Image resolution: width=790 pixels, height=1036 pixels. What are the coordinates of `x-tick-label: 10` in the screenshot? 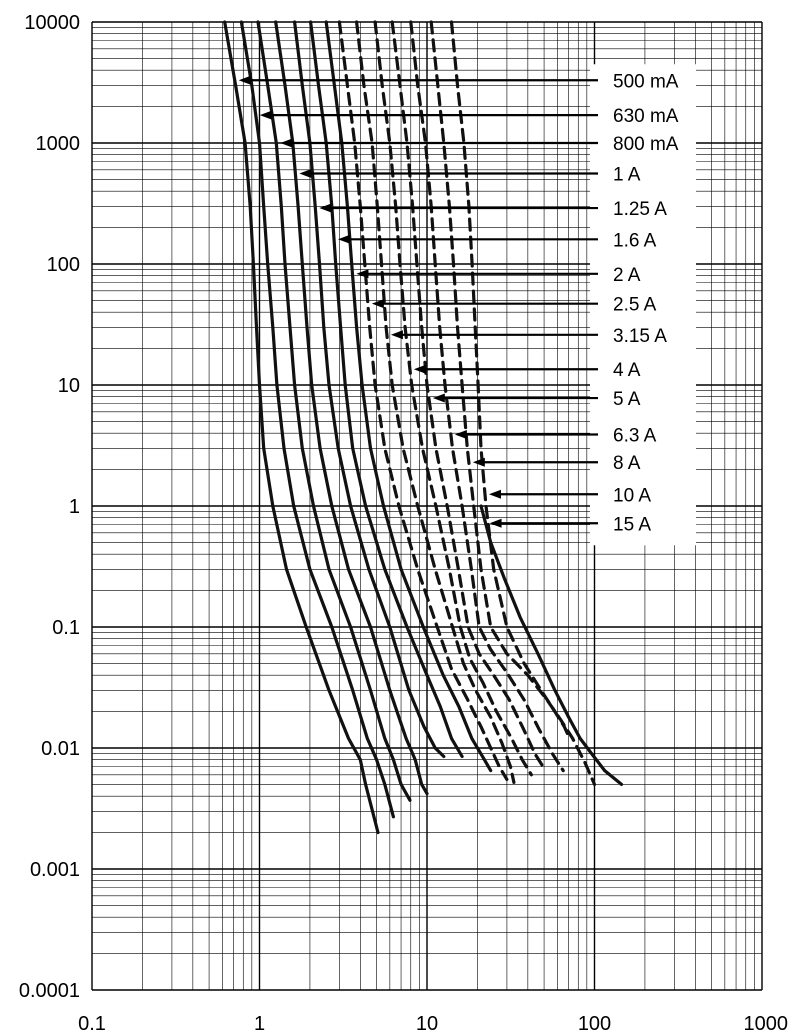 It's located at (427, 1024).